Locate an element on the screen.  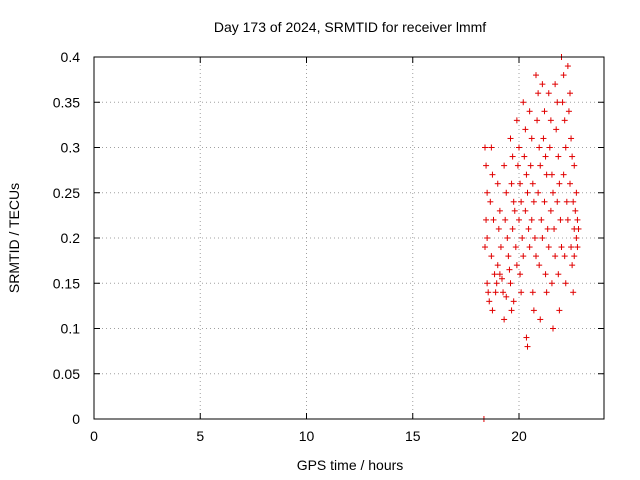
y-tick-label: 0.05 is located at coordinates (66, 374).